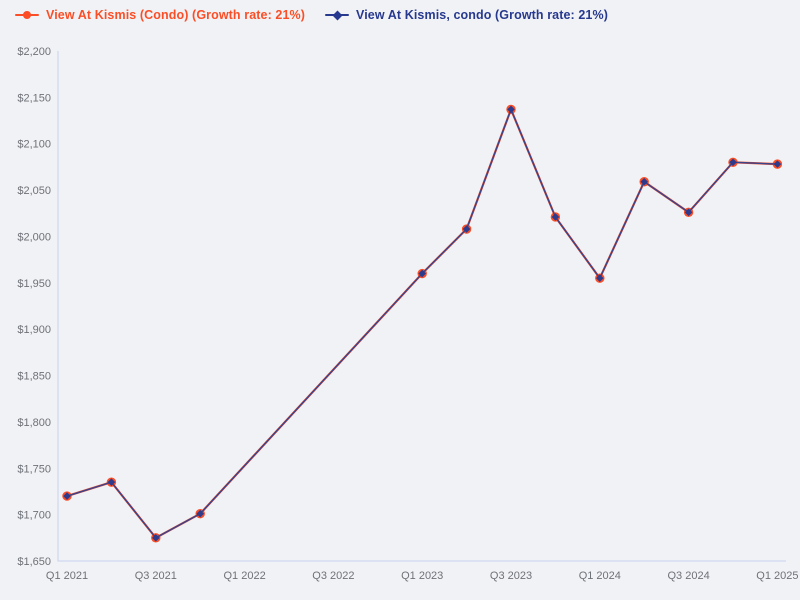 Image resolution: width=800 pixels, height=600 pixels. Describe the element at coordinates (600, 576) in the screenshot. I see `x-axis-tick-label: Q1 2024` at that location.